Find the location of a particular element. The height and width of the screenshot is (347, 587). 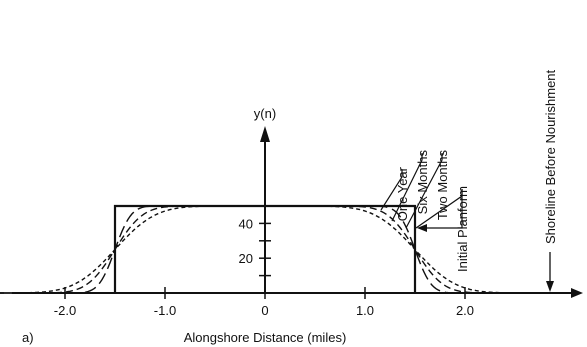

shoreline-before-nourishment-label: Shoreline Before Nourishment is located at coordinates (550, 156).